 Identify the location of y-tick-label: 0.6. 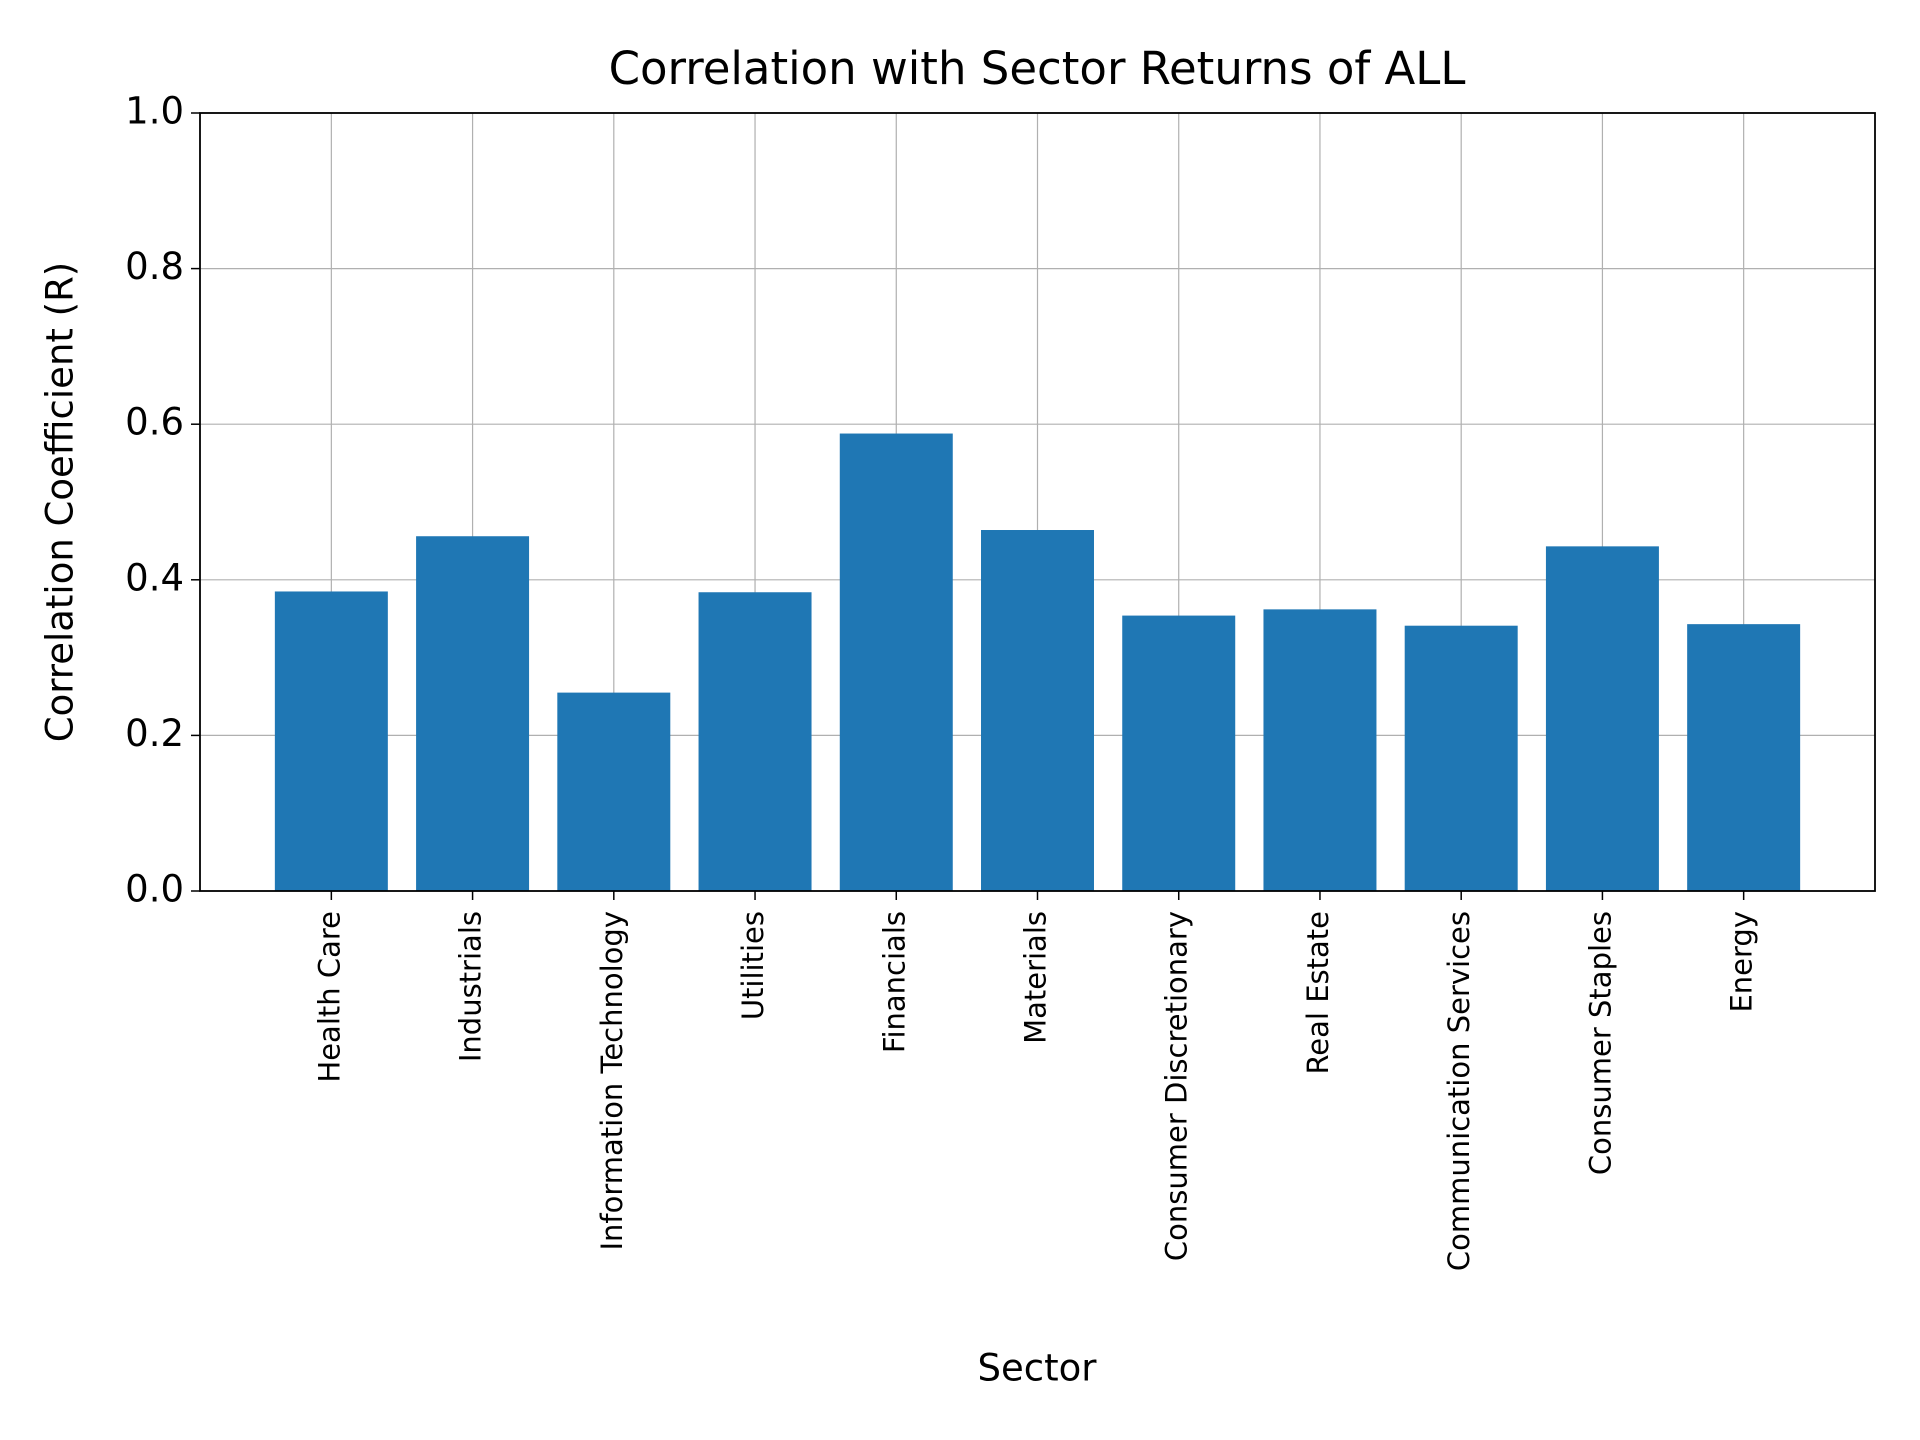
(154, 422).